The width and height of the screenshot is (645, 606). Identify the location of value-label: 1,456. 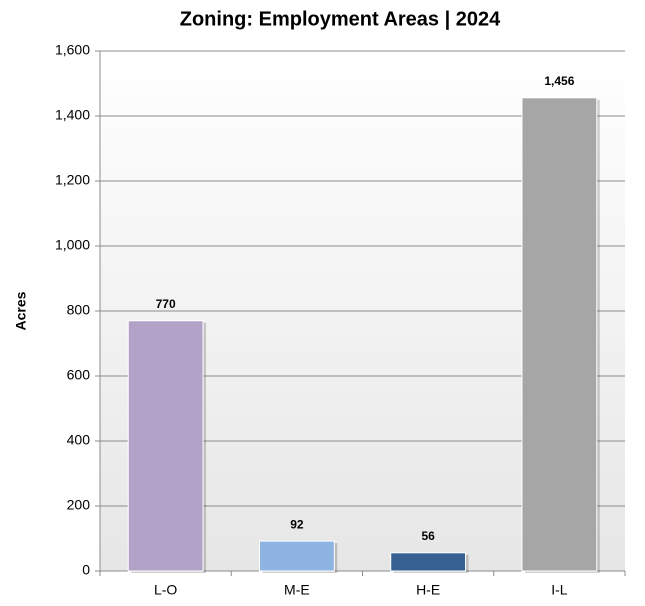
(559, 81).